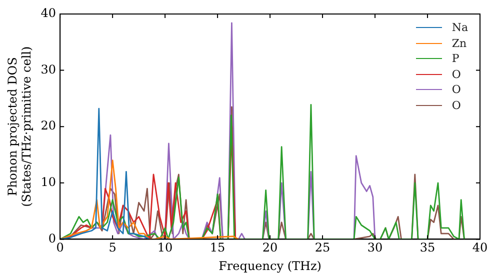  Describe the element at coordinates (456, 59) in the screenshot. I see `legend-label: P` at that location.